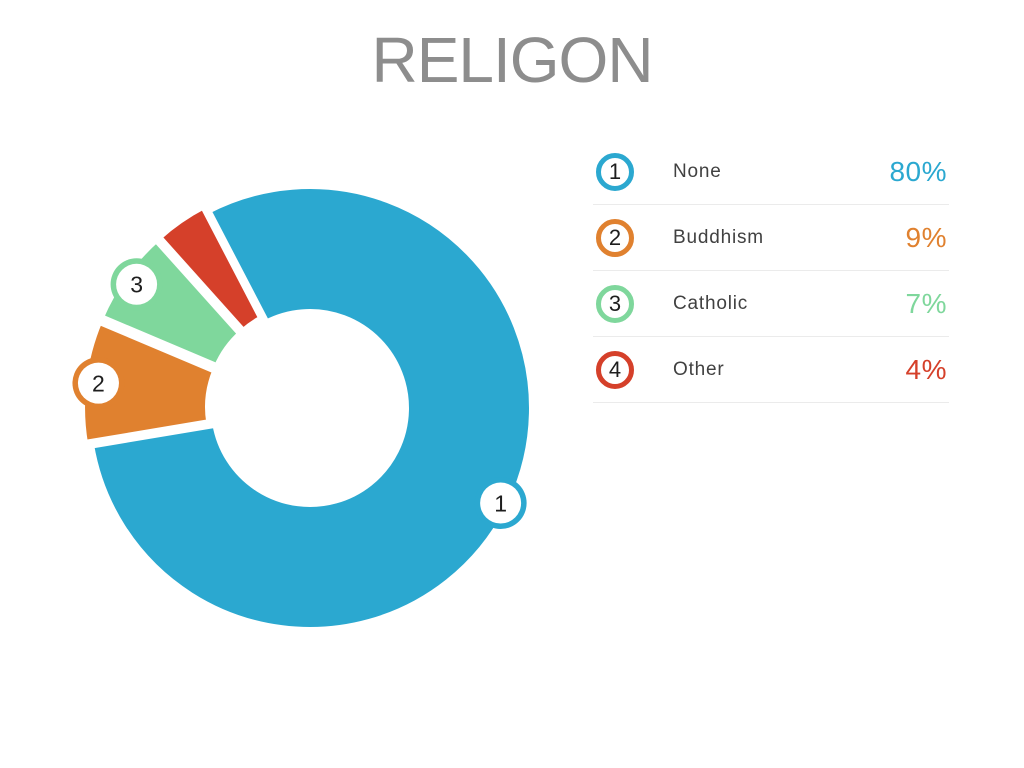 Image resolution: width=1024 pixels, height=768 pixels. I want to click on chart-badge-3: 3, so click(136, 284).